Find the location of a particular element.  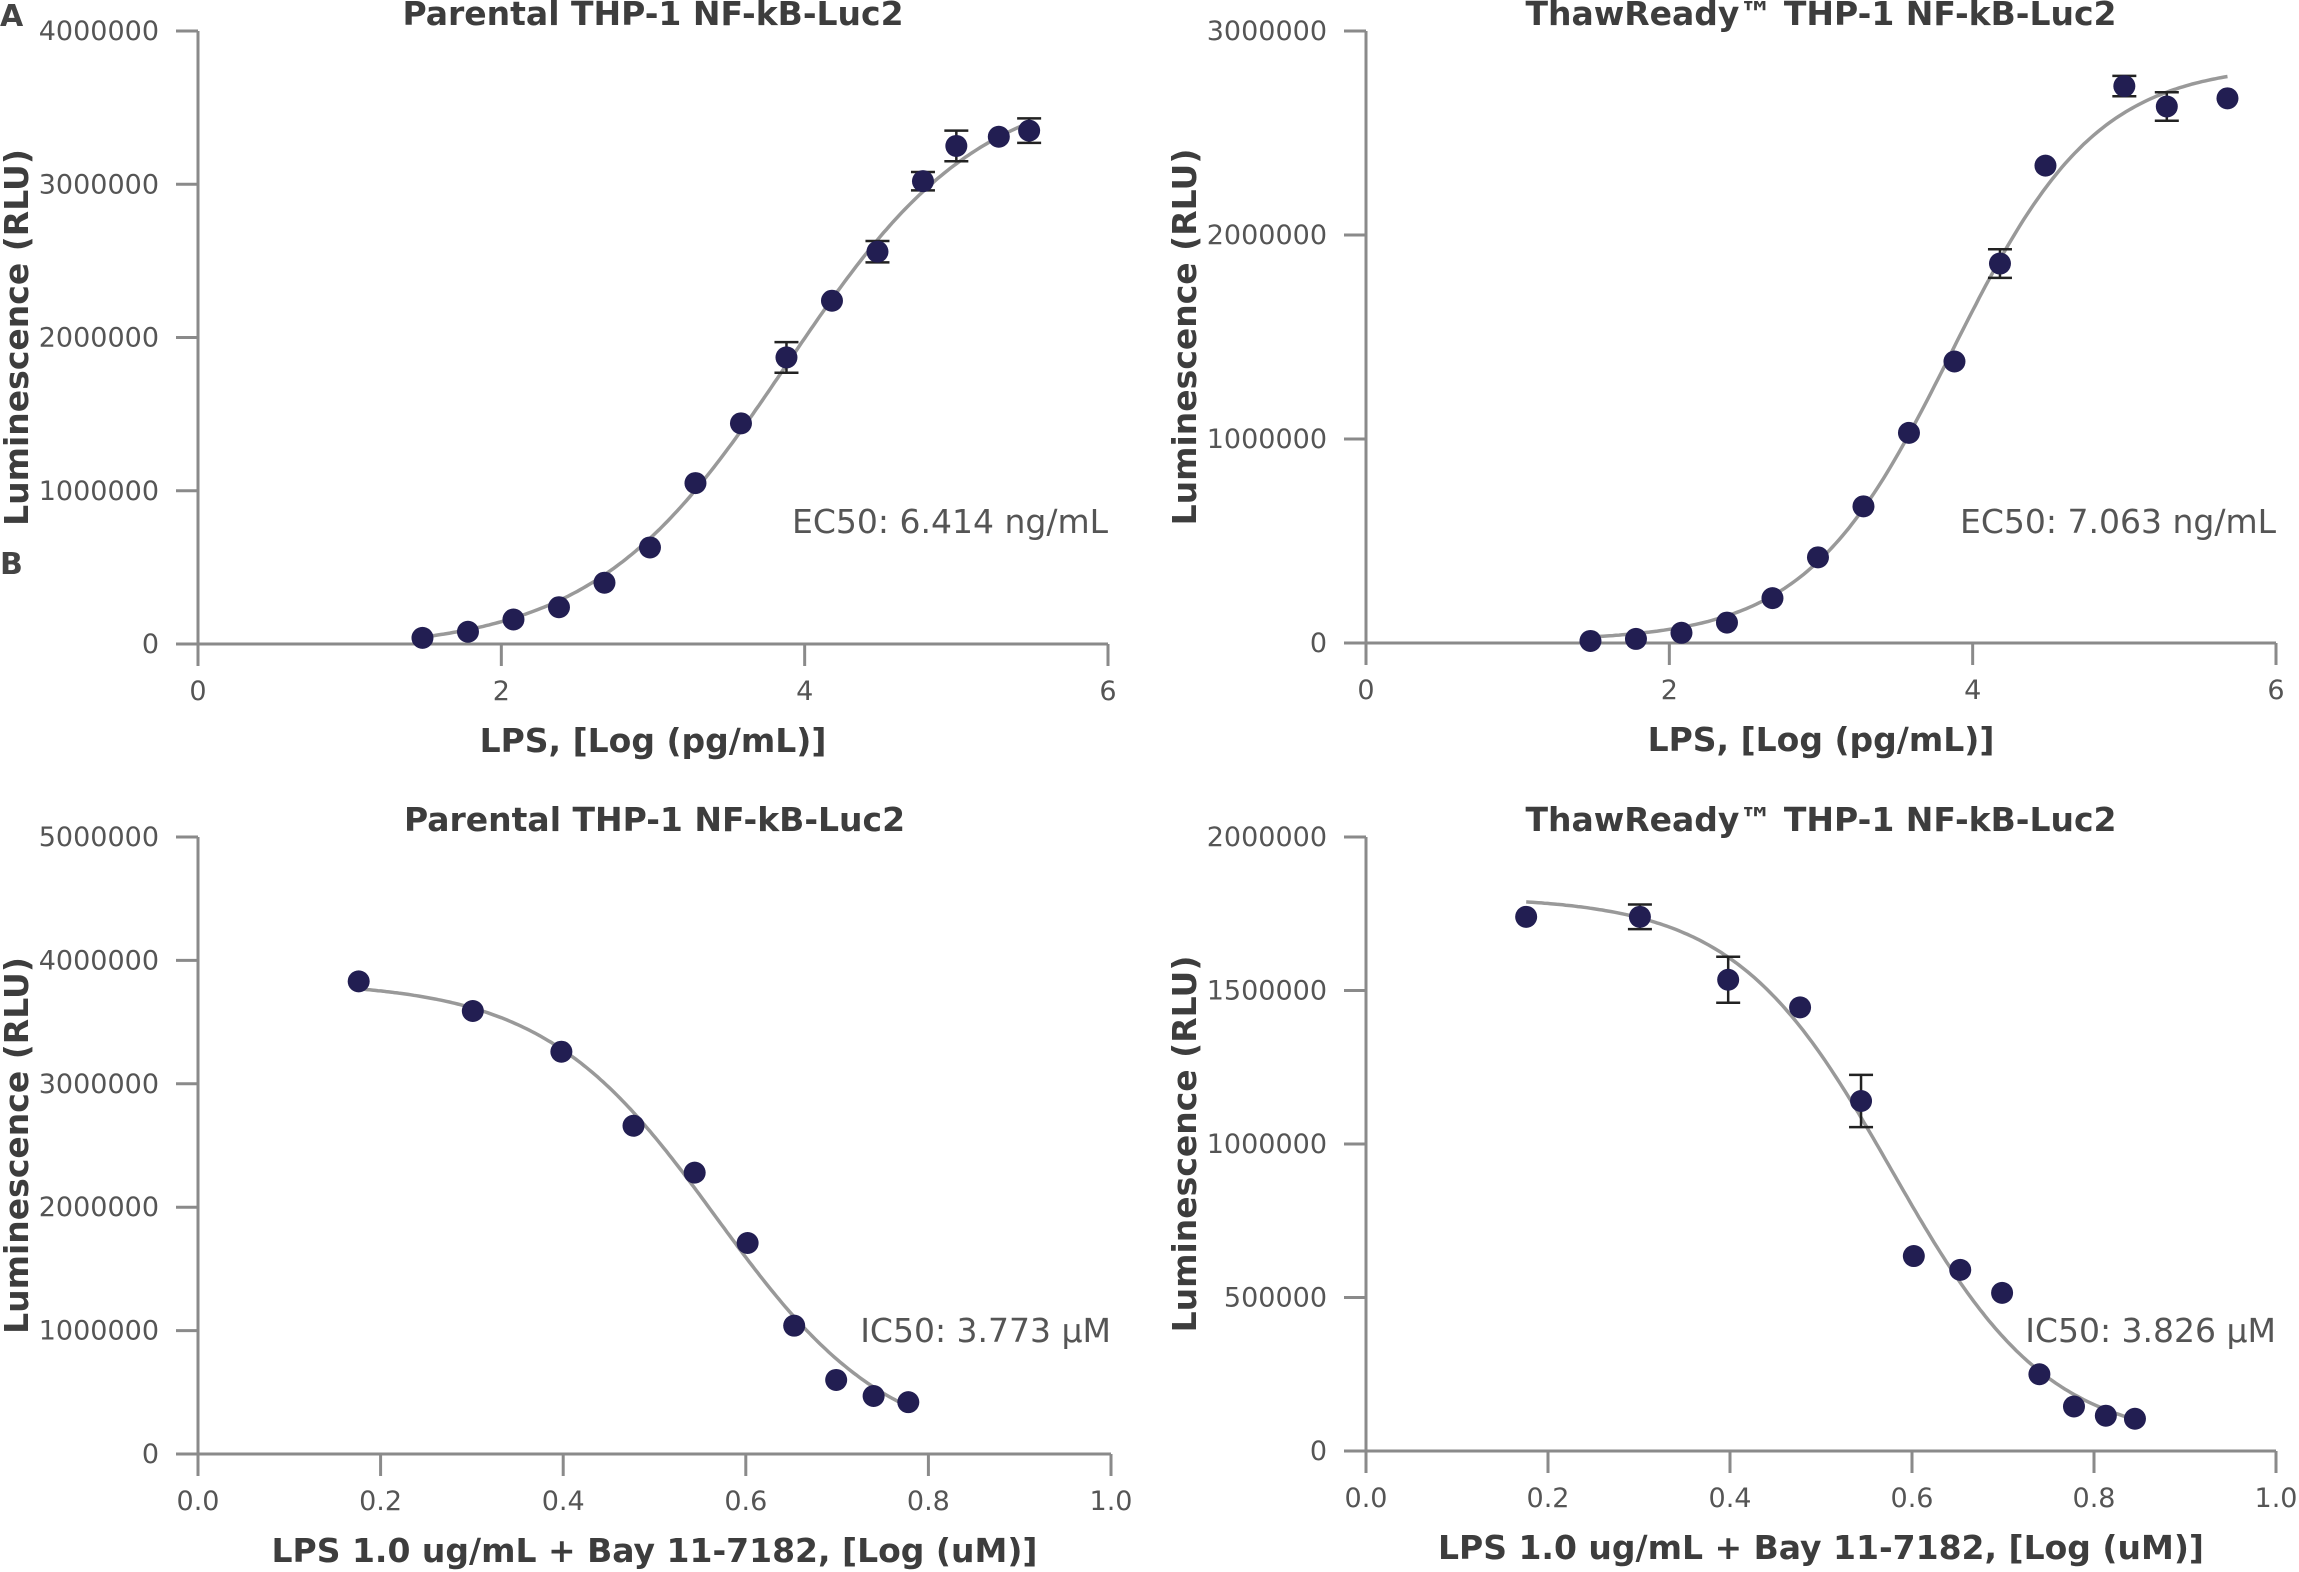

panel-label-a: A is located at coordinates (12, 17).